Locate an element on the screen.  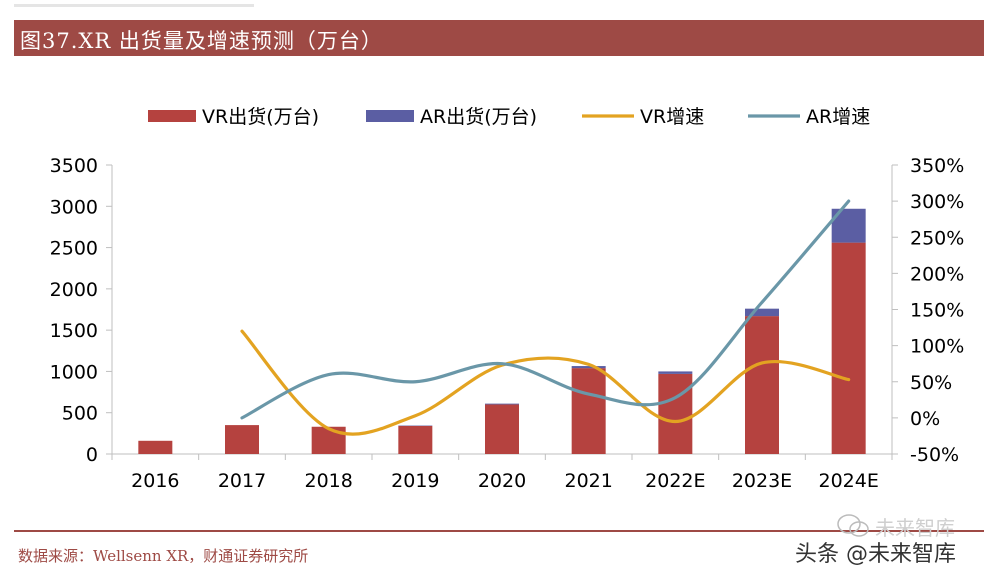
vr-growth-line is located at coordinates (545, 382).